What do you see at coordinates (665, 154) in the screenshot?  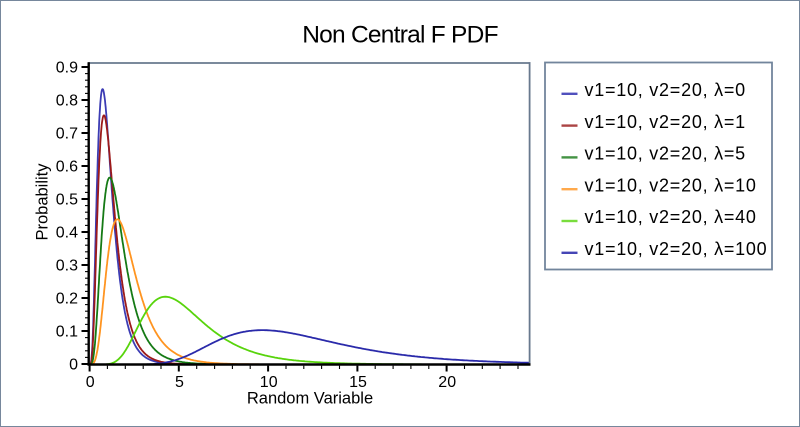 I see `svg-text: v1=10, v2=20, λ=5` at bounding box center [665, 154].